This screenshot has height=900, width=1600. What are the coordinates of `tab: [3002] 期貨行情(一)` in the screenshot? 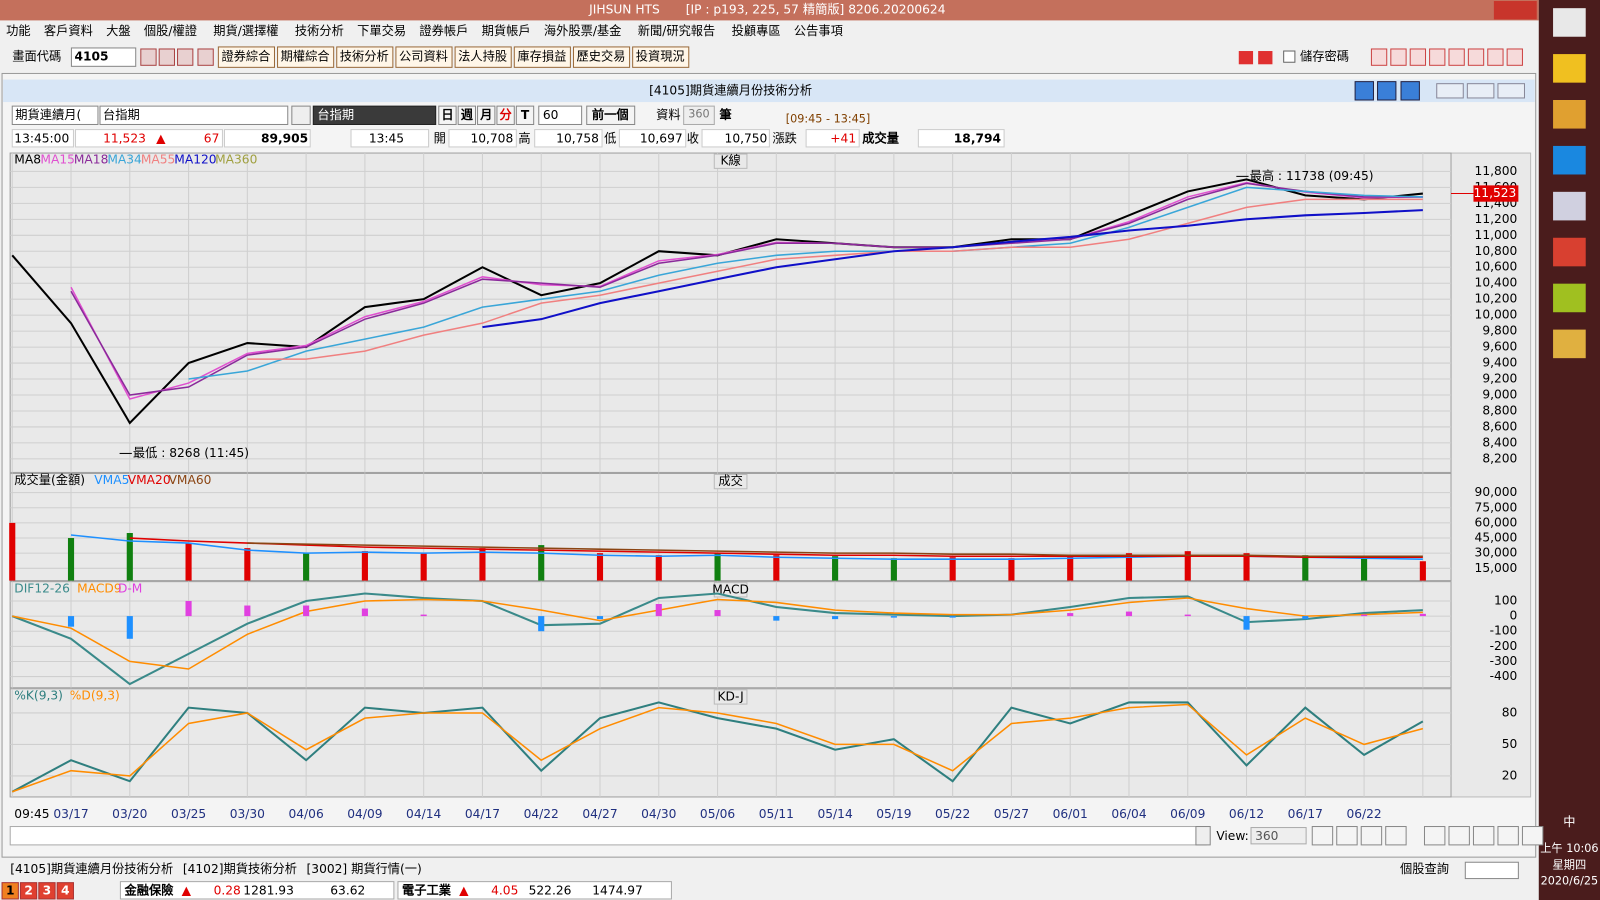 It's located at (364, 868).